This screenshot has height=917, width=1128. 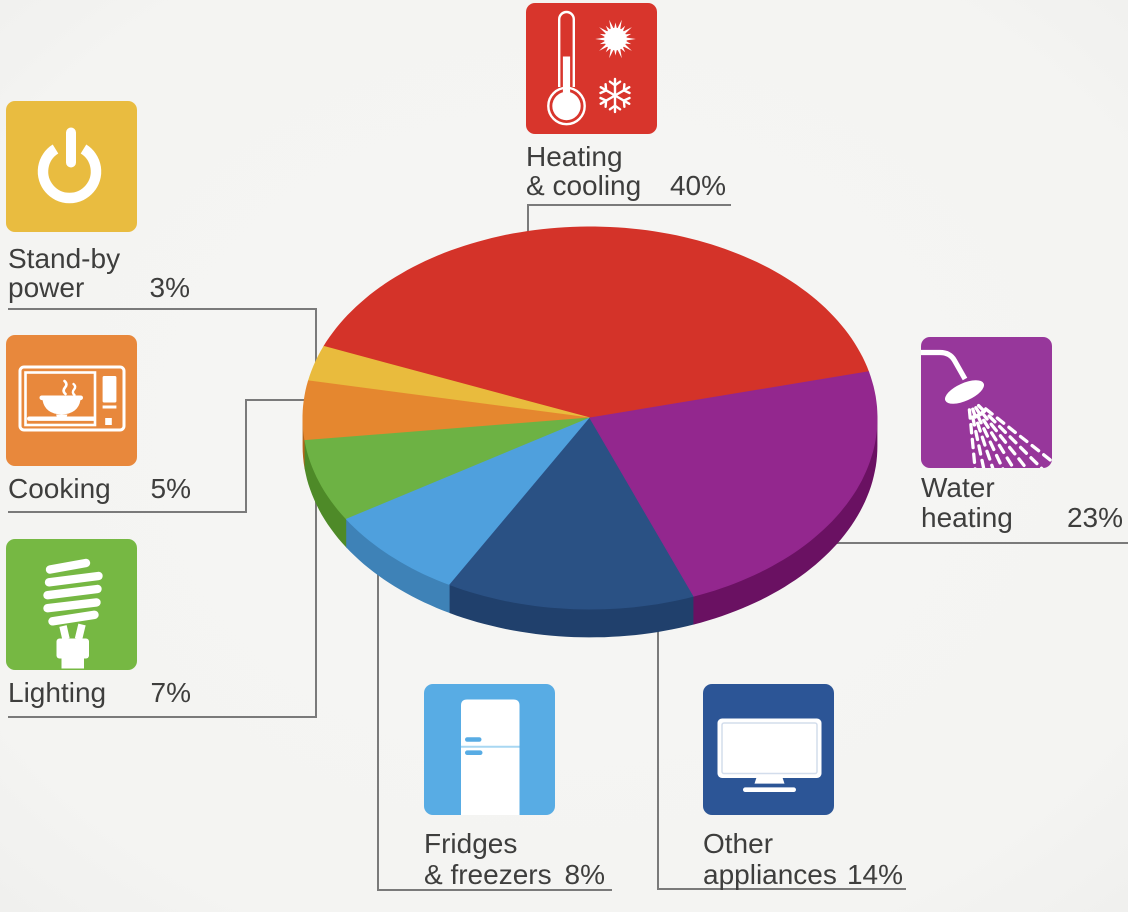 I want to click on svg-text: 3%, so click(x=170, y=287).